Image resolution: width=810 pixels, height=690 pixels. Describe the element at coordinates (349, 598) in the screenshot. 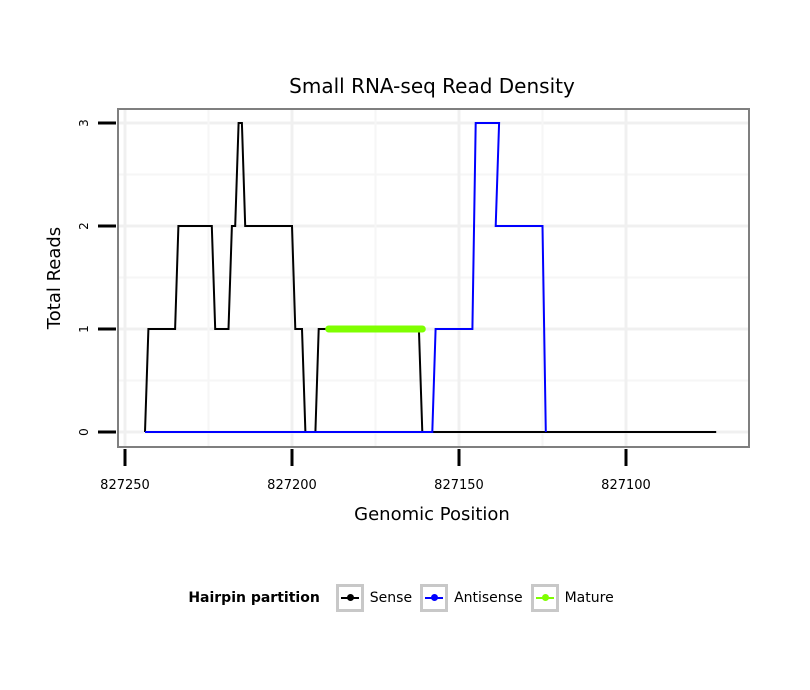

I see `legend-key-sense` at that location.